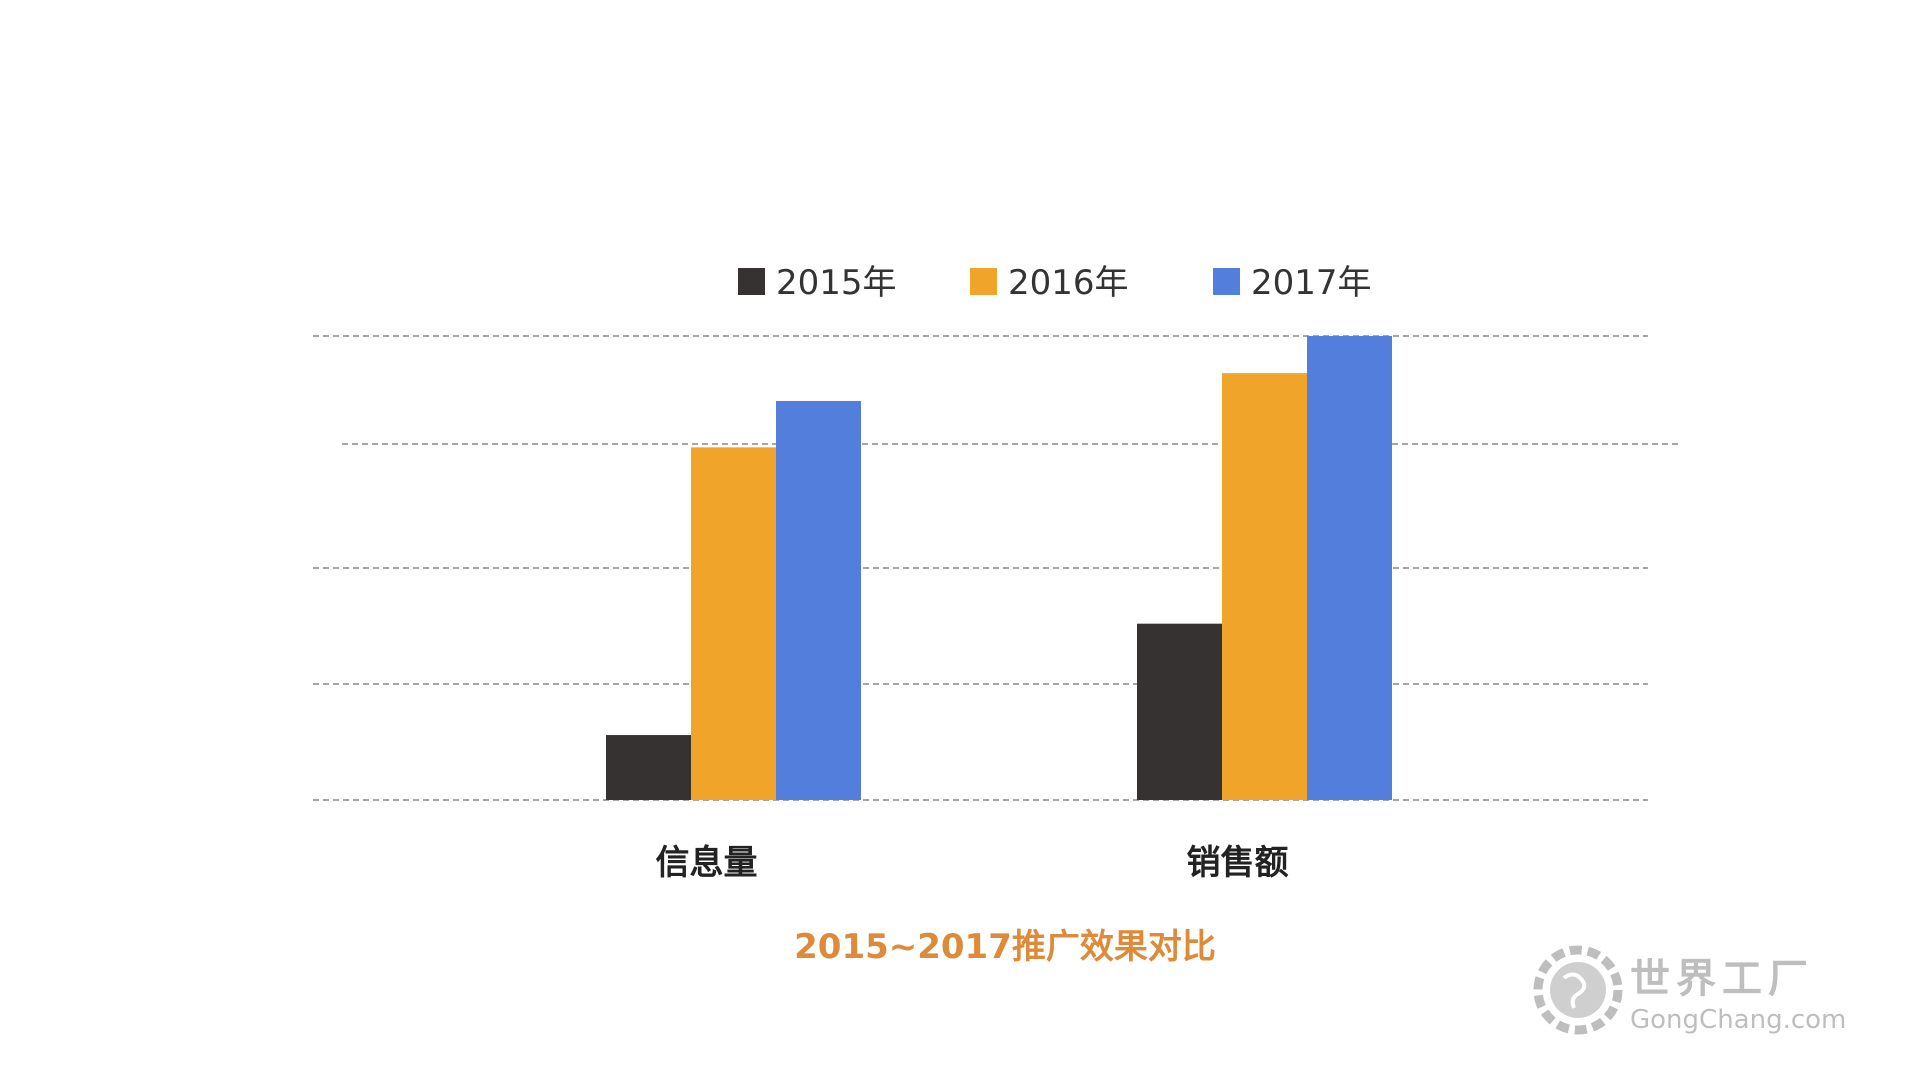  I want to click on bar-sales-2016年, so click(1264, 586).